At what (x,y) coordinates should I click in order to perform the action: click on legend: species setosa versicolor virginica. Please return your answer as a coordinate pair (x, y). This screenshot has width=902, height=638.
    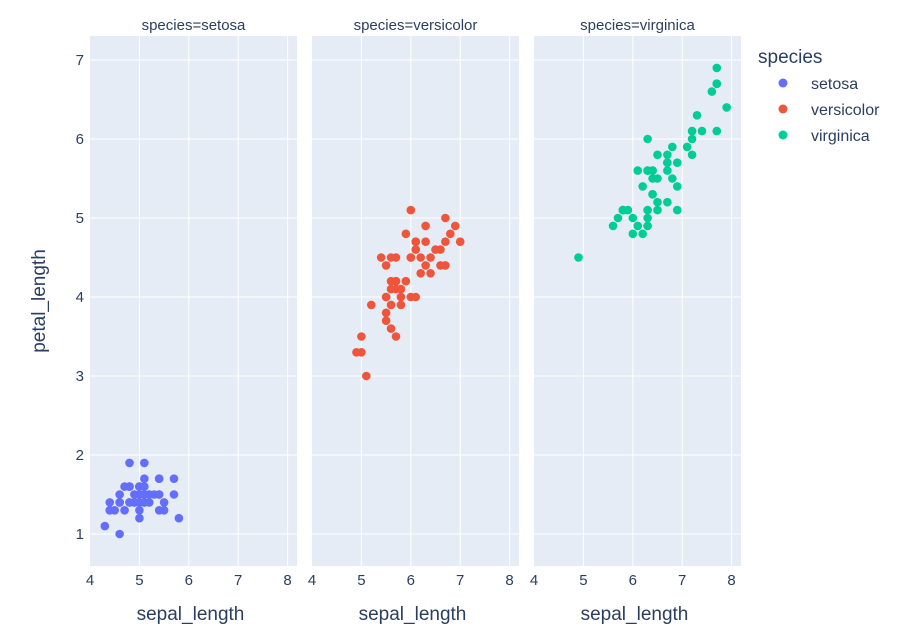
    Looking at the image, I should click on (819, 96).